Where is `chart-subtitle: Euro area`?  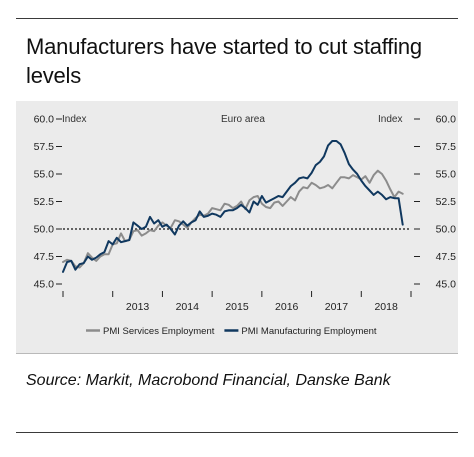 chart-subtitle: Euro area is located at coordinates (243, 119).